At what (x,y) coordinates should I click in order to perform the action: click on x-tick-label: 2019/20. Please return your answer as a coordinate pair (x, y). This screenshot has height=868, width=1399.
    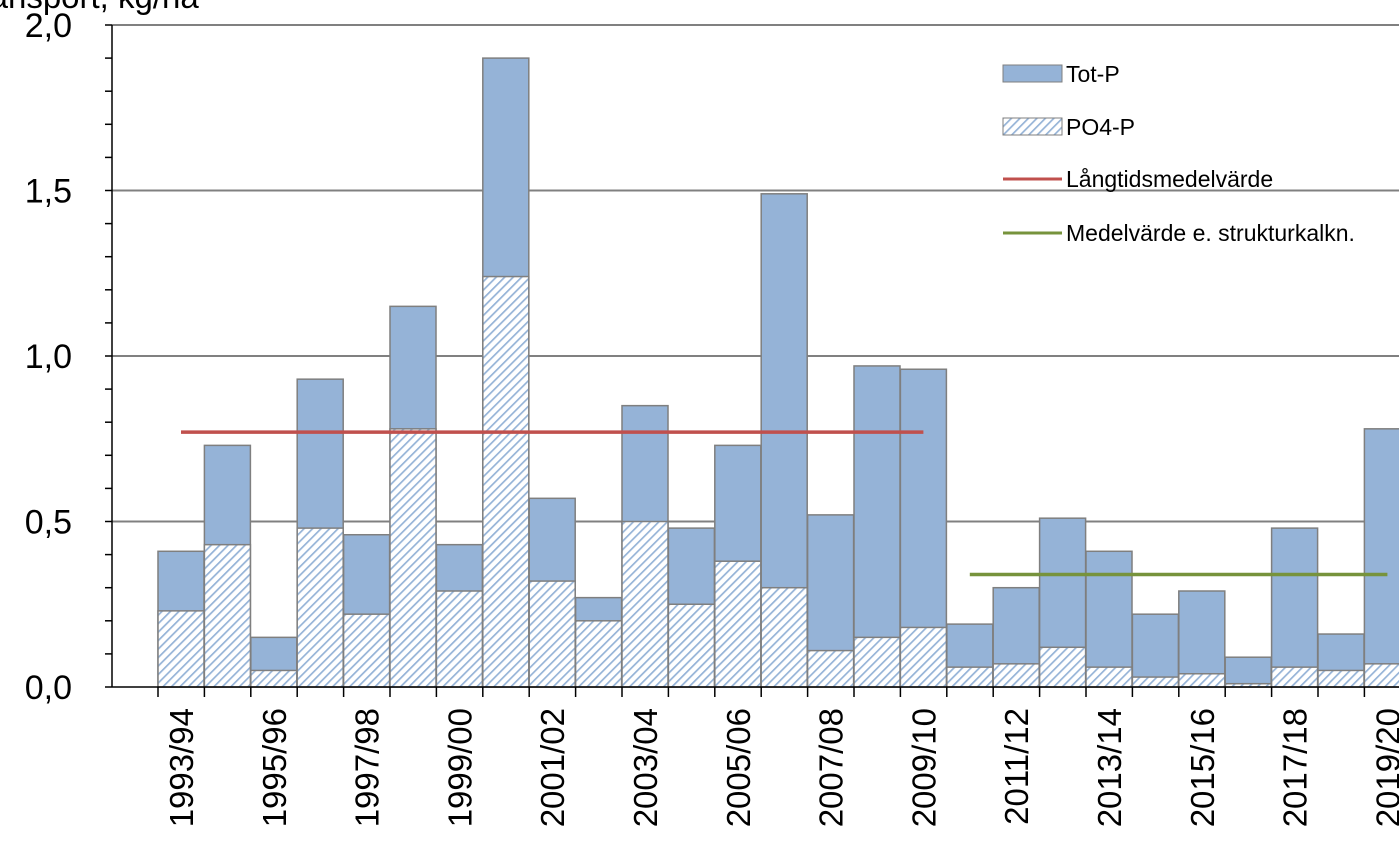
    Looking at the image, I should click on (1384, 767).